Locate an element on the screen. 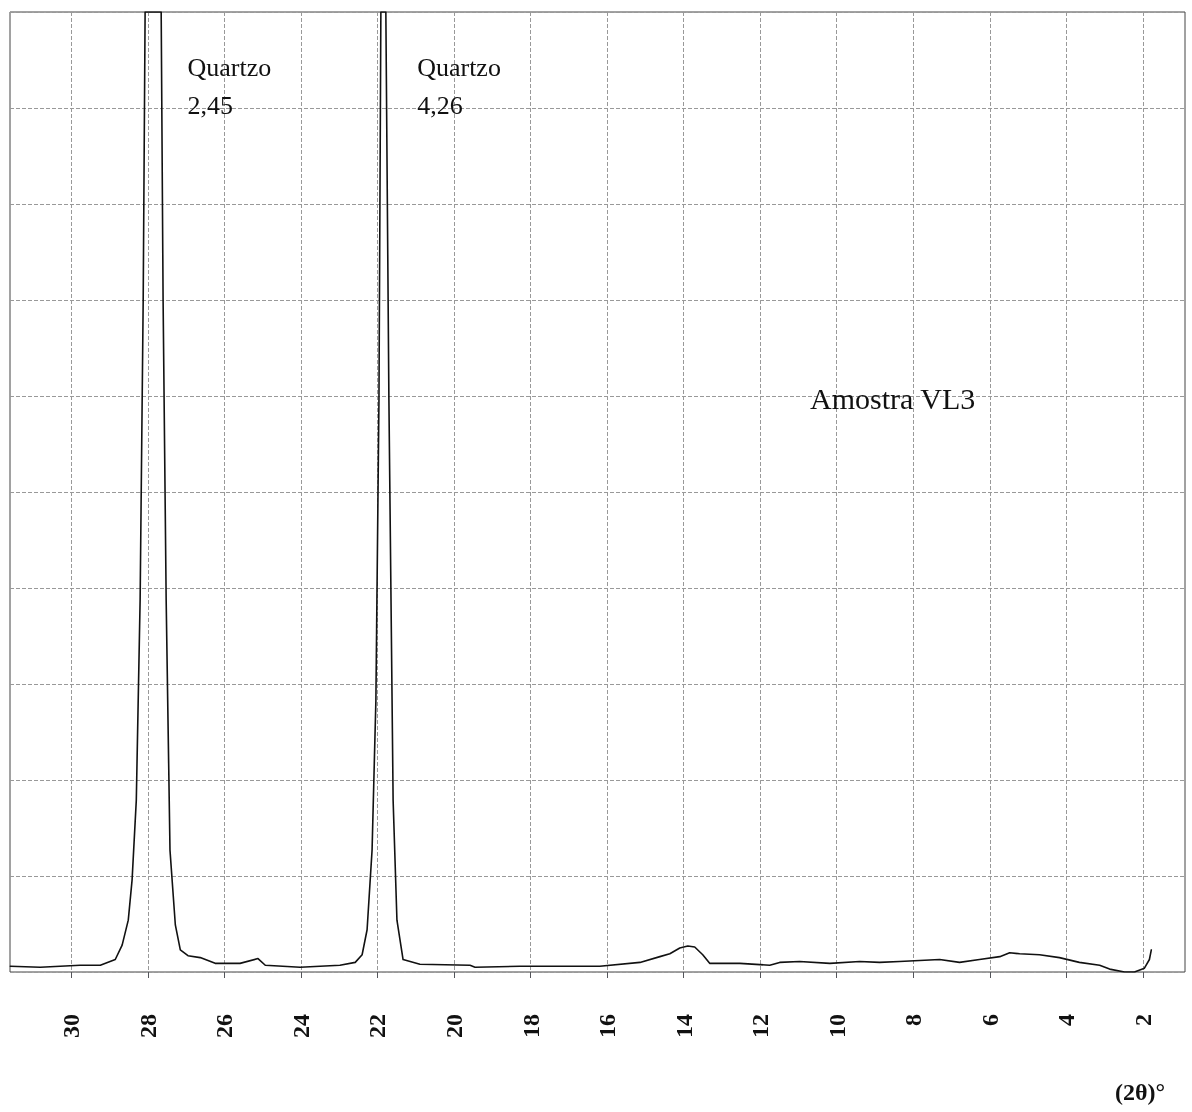  annotation: Quartzo 2,45 is located at coordinates (229, 86).